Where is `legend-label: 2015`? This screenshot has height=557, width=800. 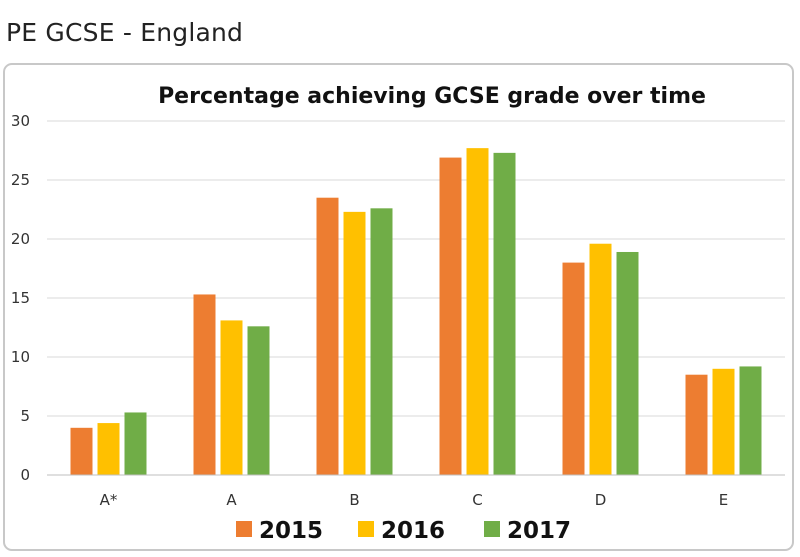 legend-label: 2015 is located at coordinates (291, 531).